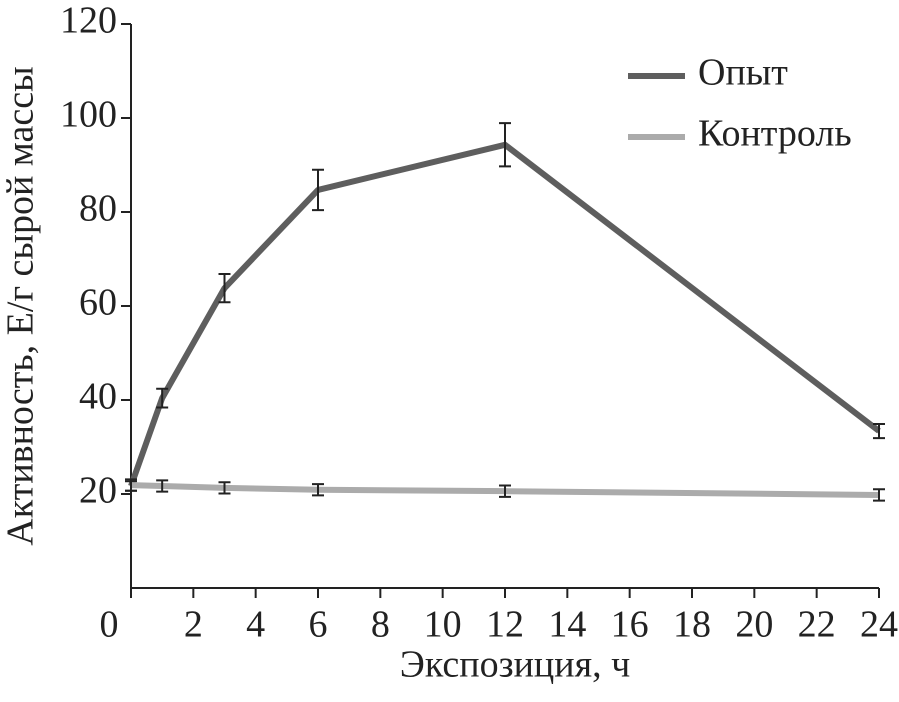 The image size is (899, 702). Describe the element at coordinates (98, 303) in the screenshot. I see `y-tick-label: 60` at that location.